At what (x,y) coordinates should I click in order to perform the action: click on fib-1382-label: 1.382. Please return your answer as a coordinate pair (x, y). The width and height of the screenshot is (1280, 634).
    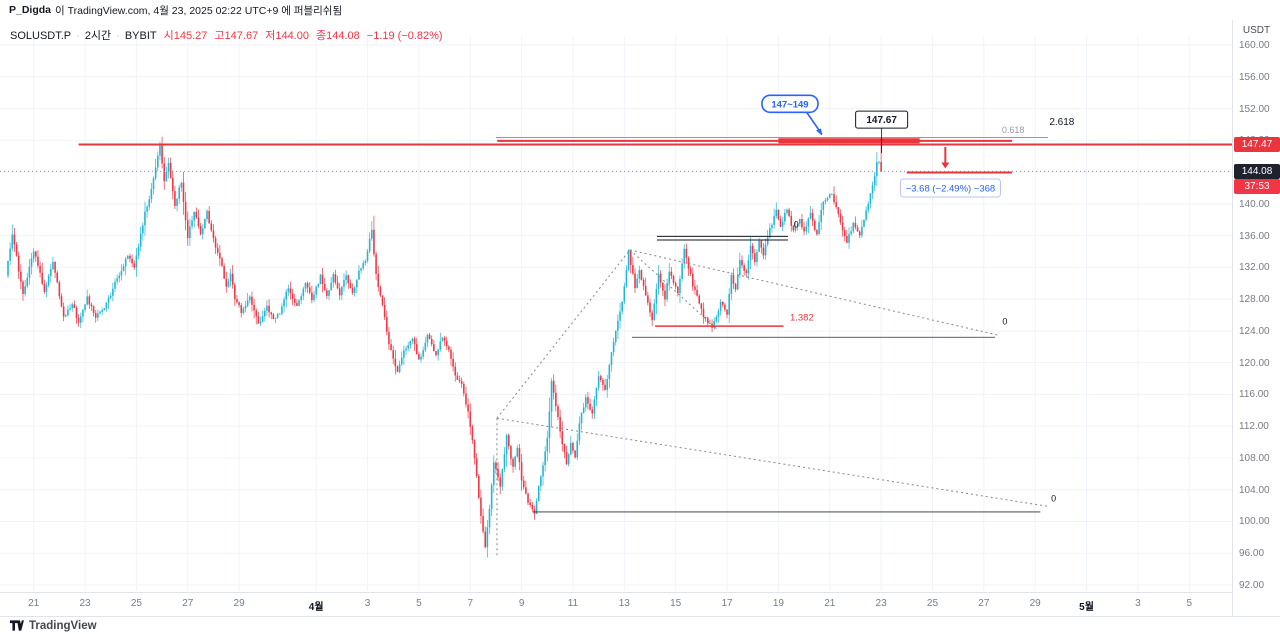
    Looking at the image, I should click on (802, 318).